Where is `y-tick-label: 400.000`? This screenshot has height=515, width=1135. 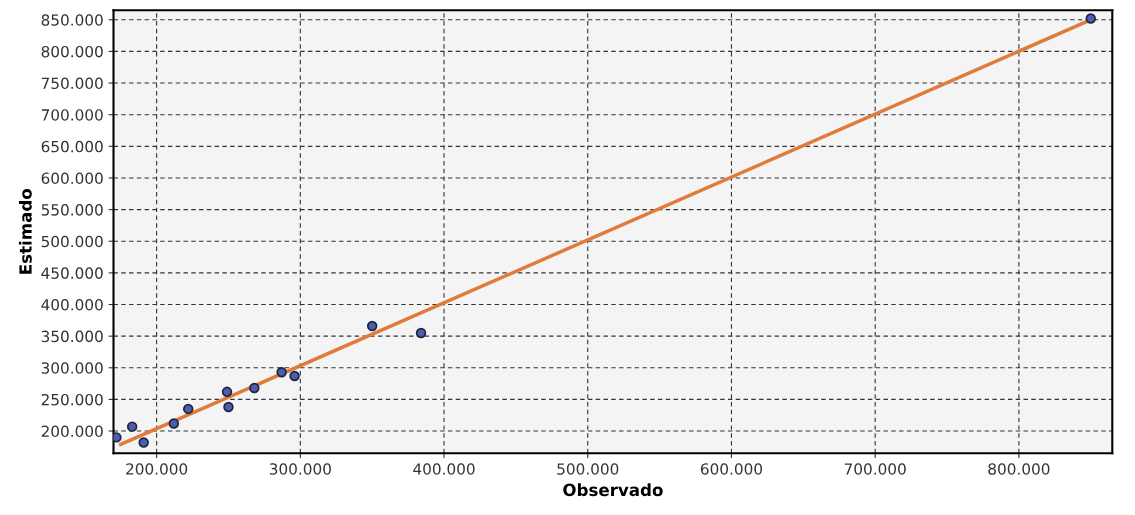
y-tick-label: 400.000 is located at coordinates (72, 304).